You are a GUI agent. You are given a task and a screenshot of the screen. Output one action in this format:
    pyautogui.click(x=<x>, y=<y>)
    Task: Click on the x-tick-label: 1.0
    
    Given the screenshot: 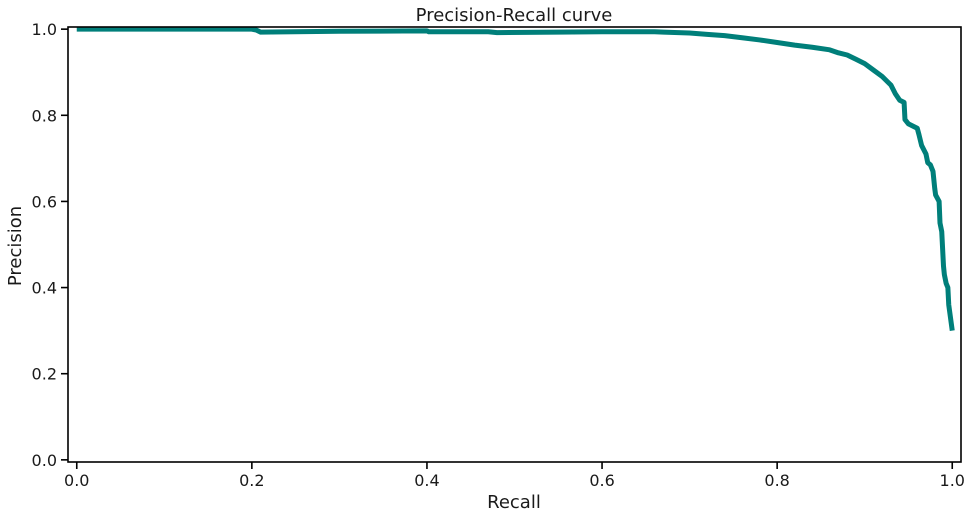 What is the action you would take?
    pyautogui.click(x=952, y=480)
    